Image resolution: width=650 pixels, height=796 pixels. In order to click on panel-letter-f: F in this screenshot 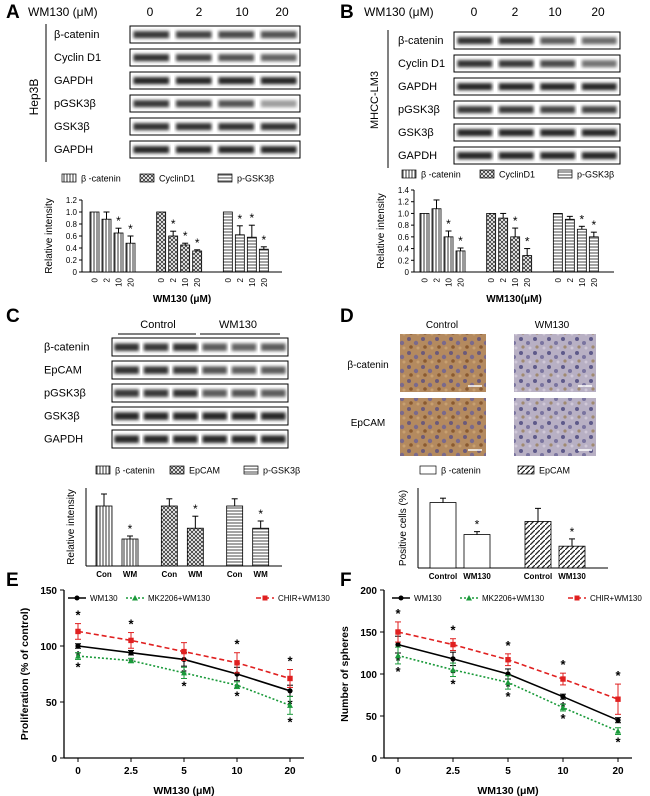, I will do `click(346, 580)`.